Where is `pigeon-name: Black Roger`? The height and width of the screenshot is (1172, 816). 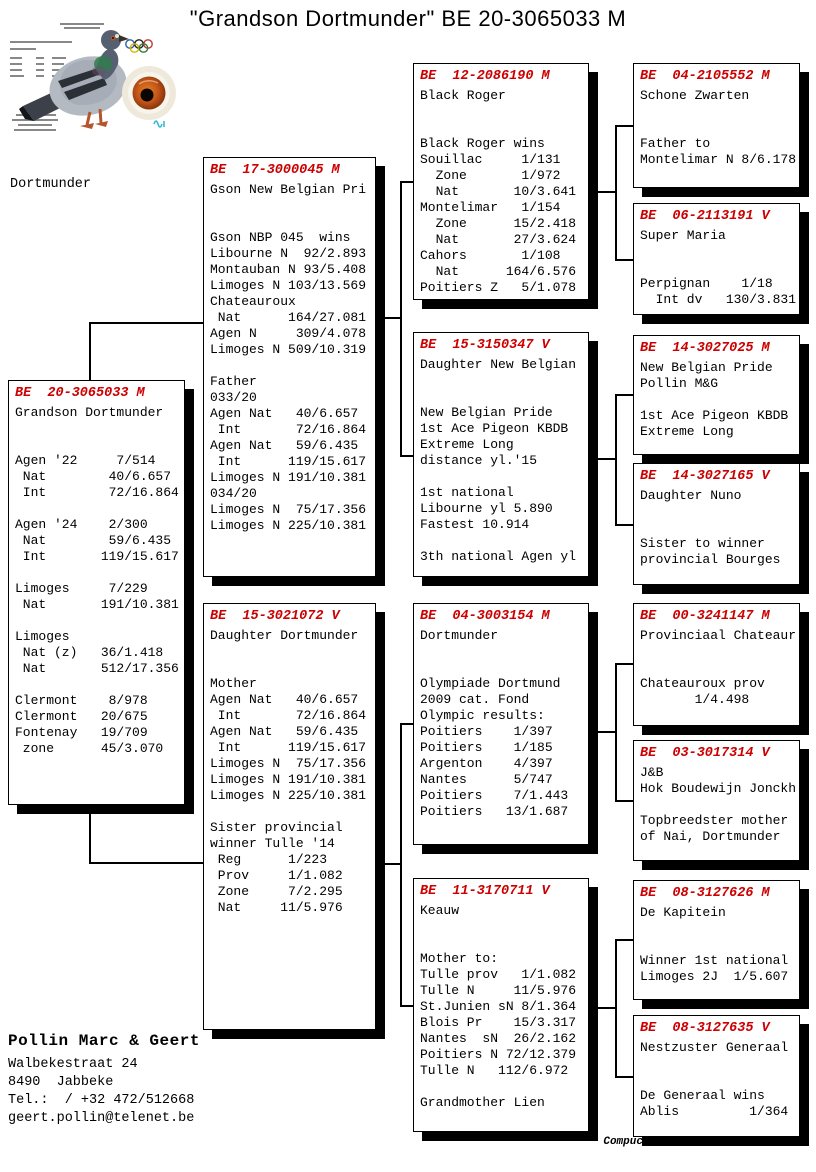 pigeon-name: Black Roger is located at coordinates (463, 95).